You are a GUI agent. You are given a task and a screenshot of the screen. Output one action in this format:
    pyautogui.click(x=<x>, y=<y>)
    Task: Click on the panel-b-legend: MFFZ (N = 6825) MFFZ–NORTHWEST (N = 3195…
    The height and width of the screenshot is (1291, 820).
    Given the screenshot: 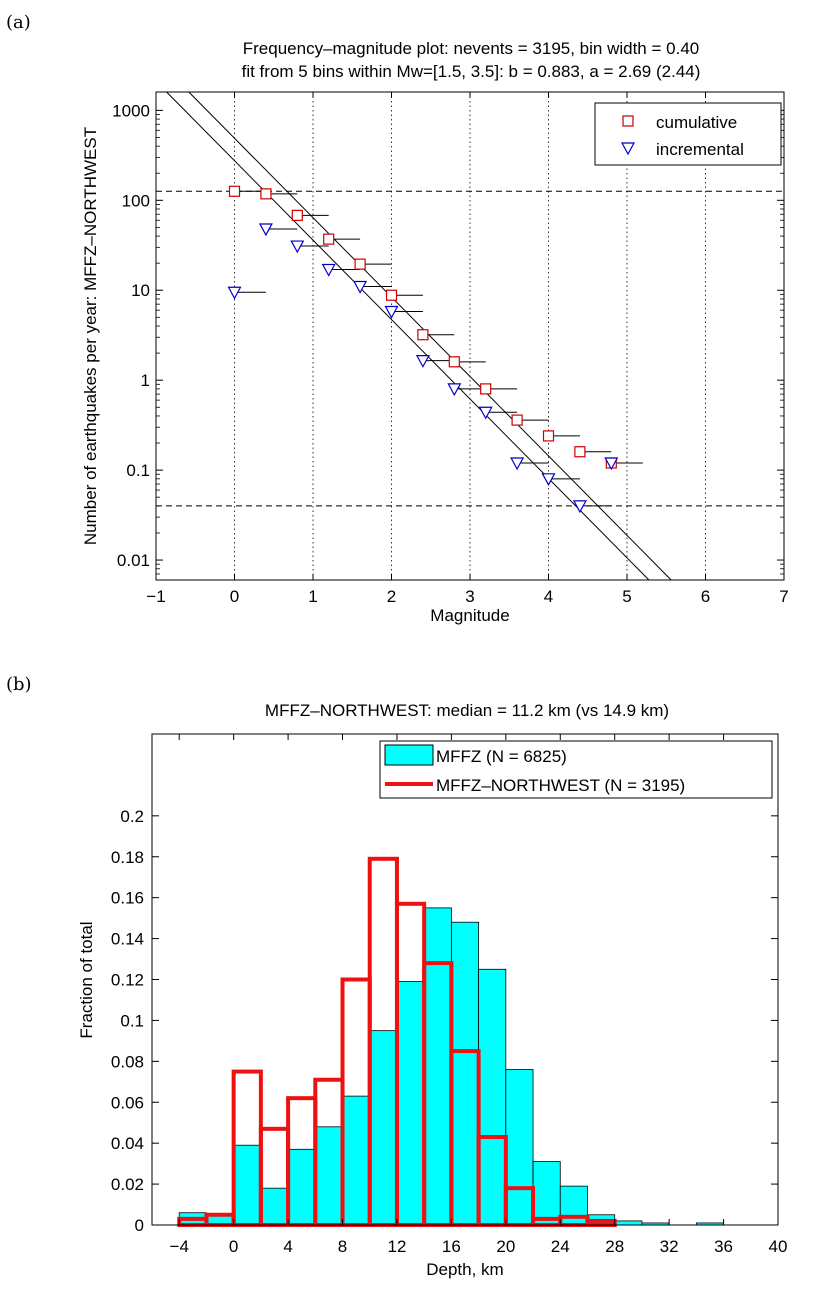 What is the action you would take?
    pyautogui.click(x=576, y=769)
    